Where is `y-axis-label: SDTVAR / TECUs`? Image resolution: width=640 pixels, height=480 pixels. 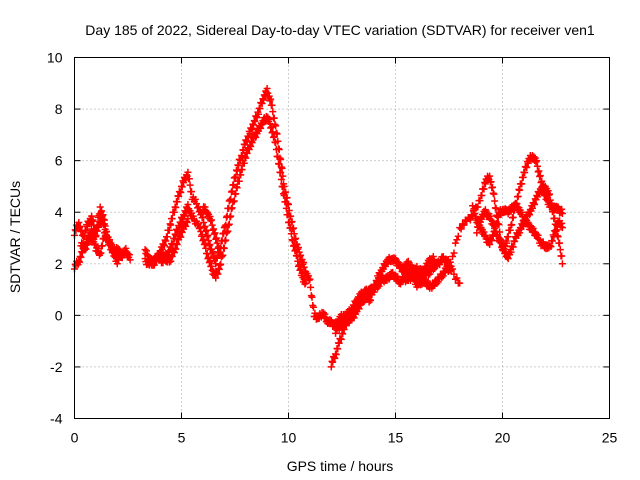 y-axis-label: SDTVAR / TECUs is located at coordinates (15, 237).